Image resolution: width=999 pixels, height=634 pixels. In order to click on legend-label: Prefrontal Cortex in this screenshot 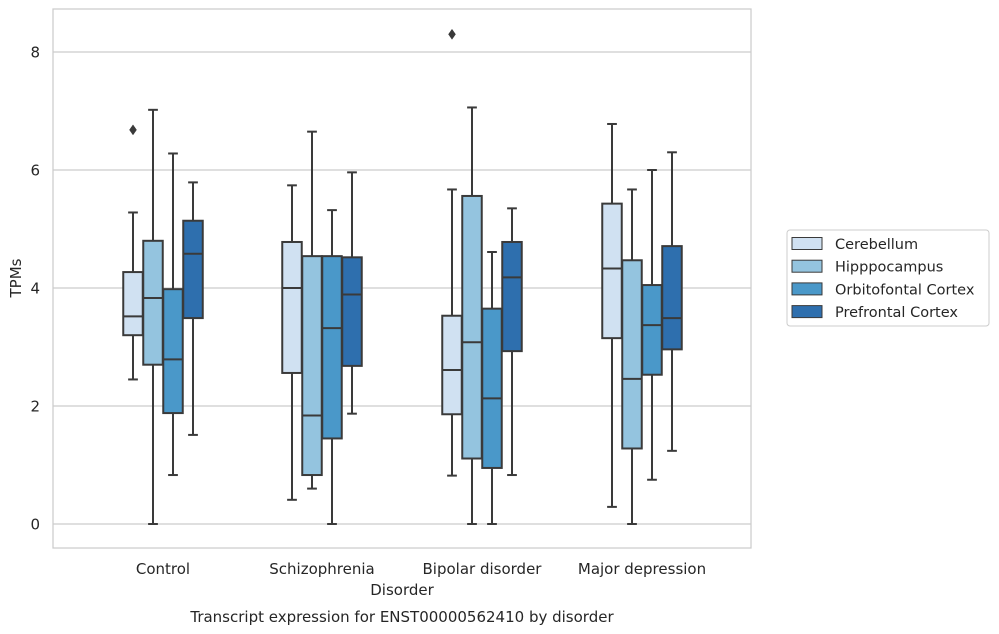, I will do `click(896, 313)`.